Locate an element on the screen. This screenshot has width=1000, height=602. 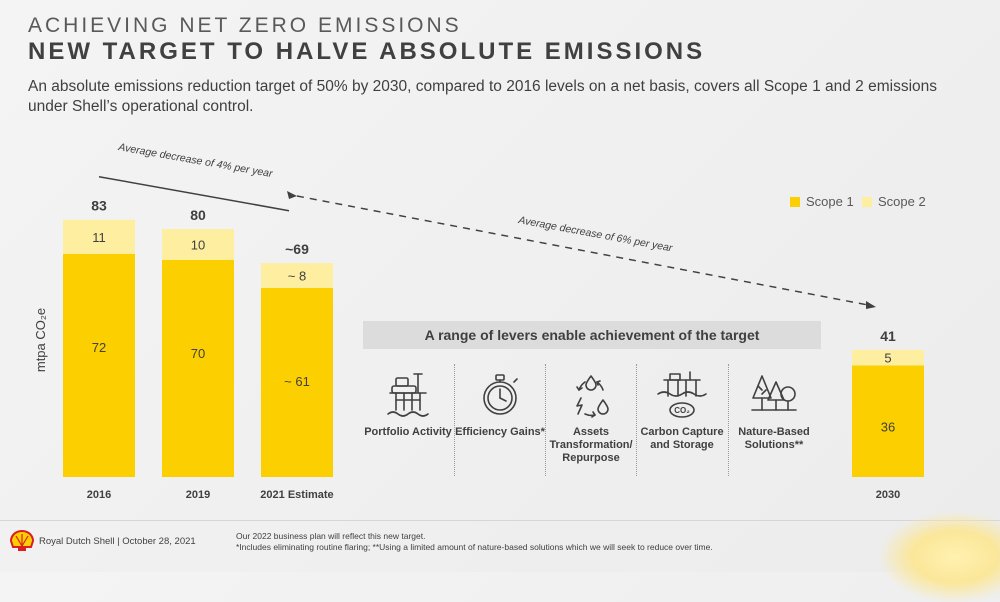
lever-label: Efficiency Gains* is located at coordinates (500, 432).